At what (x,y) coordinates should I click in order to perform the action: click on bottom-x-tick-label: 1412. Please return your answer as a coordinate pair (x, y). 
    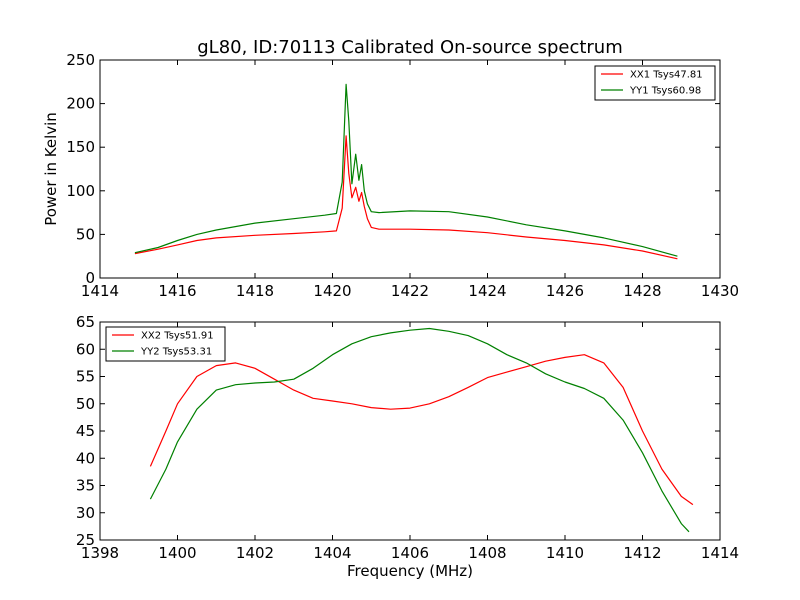
    Looking at the image, I should click on (642, 553).